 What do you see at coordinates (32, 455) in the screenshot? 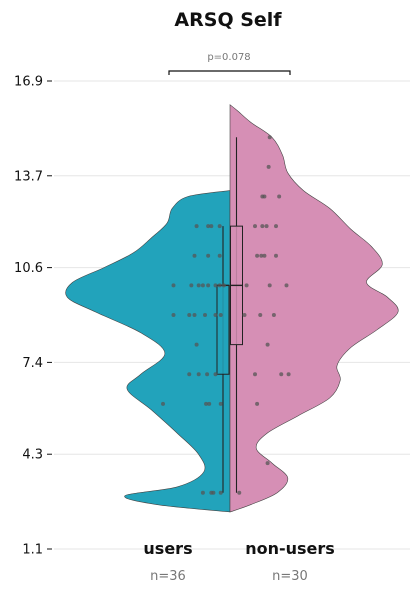
I see `y-tick-label: 4.3` at bounding box center [32, 455].